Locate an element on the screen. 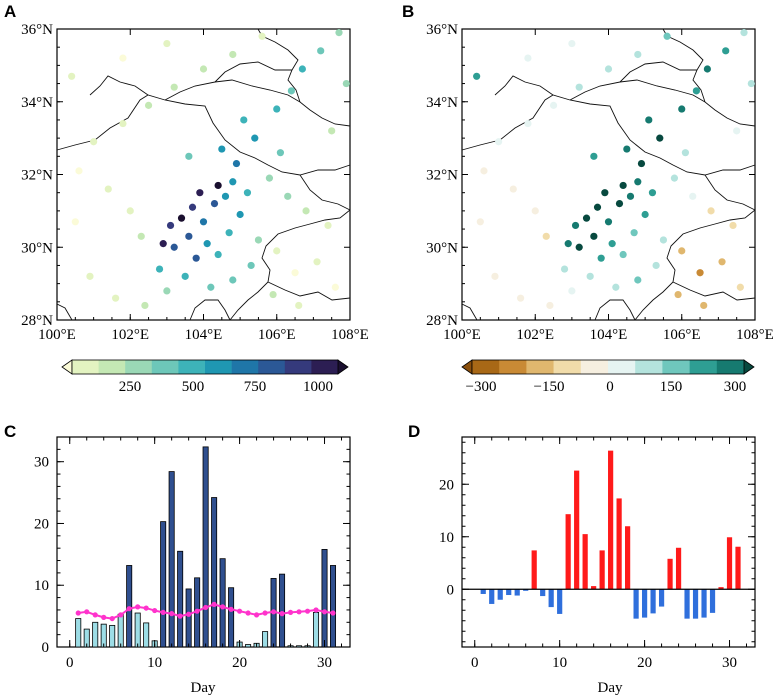 This screenshot has width=782, height=699. colorbar-label: 250 is located at coordinates (130, 387).